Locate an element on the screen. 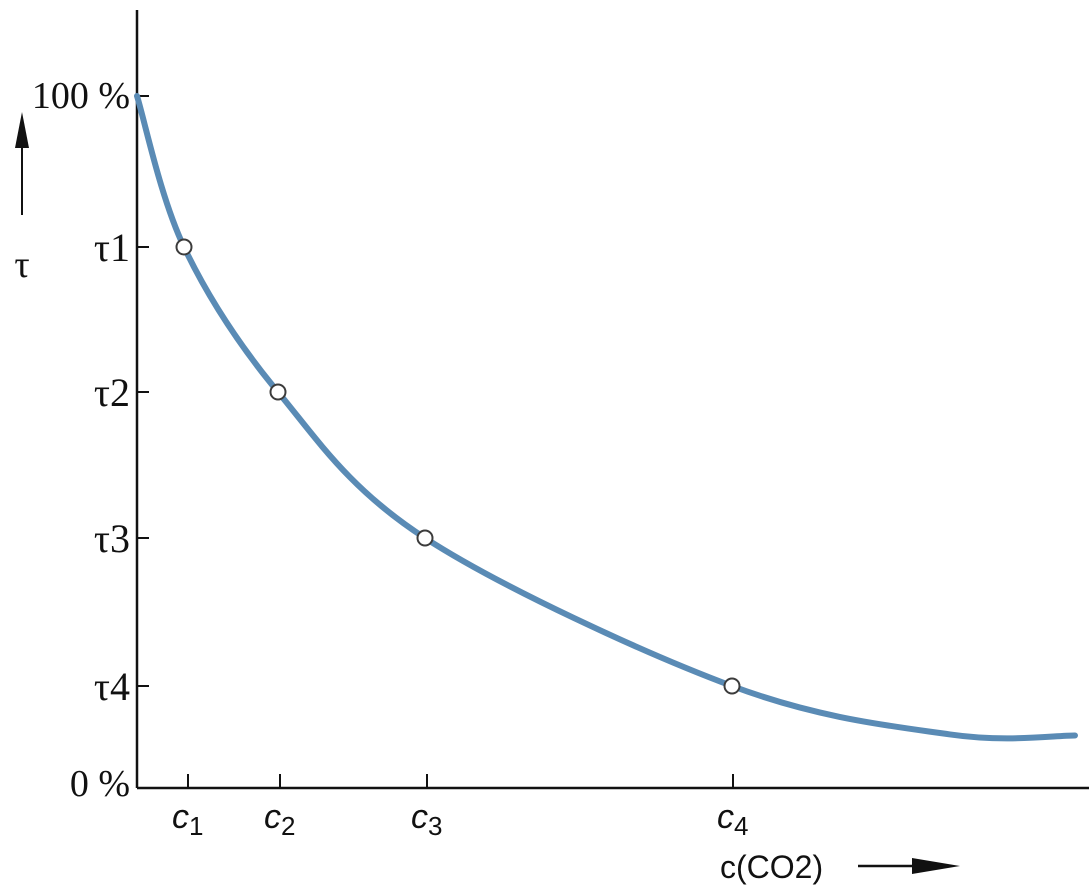 The height and width of the screenshot is (885, 1089). y-tick-label: τ4 is located at coordinates (112, 686).